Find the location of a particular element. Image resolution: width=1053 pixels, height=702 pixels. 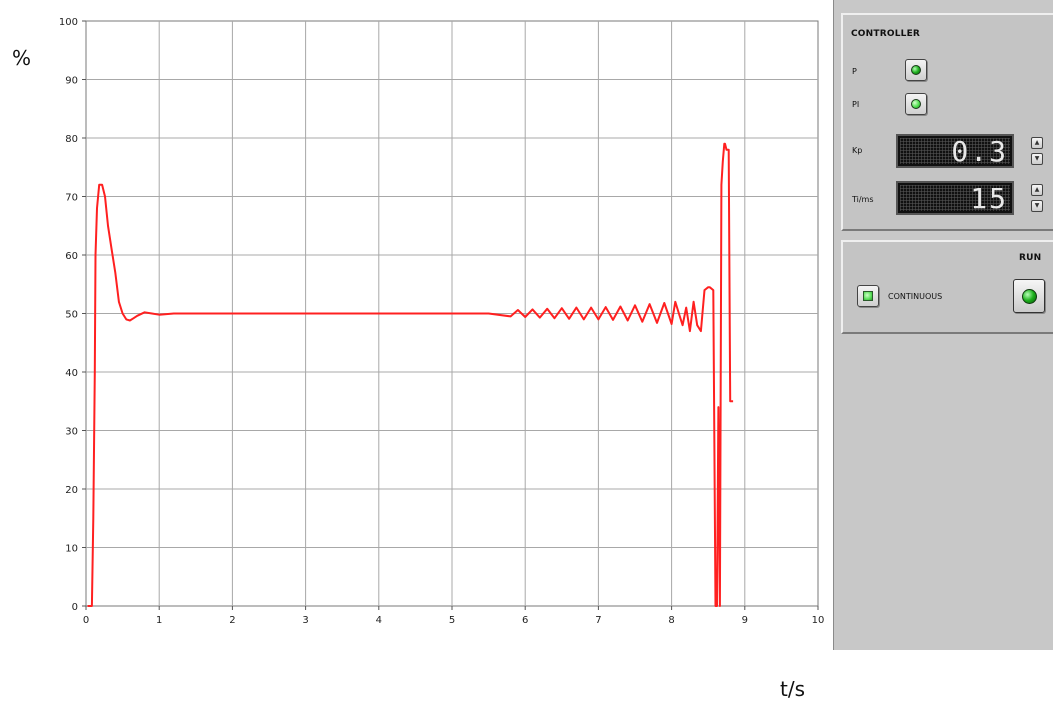

x-tick-label: 2 is located at coordinates (232, 620).